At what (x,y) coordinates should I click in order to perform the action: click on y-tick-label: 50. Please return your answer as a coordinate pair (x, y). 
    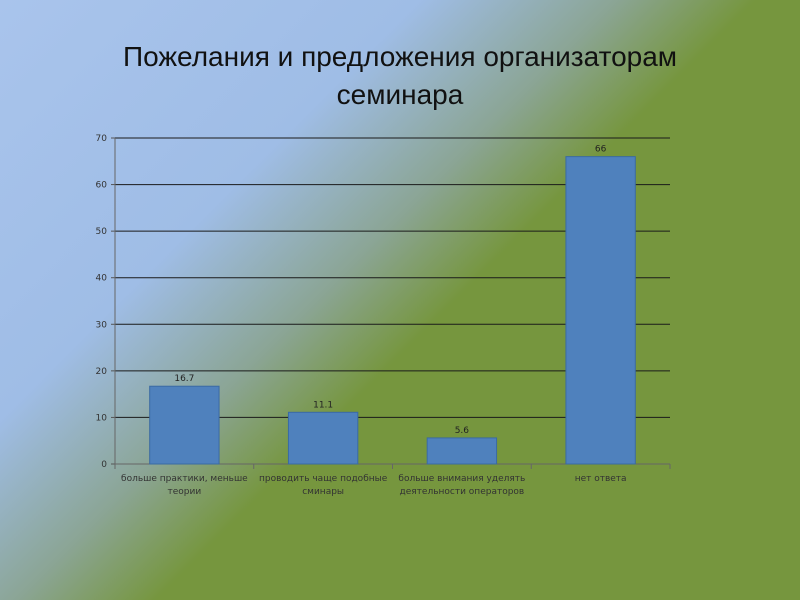
    Looking at the image, I should click on (102, 232).